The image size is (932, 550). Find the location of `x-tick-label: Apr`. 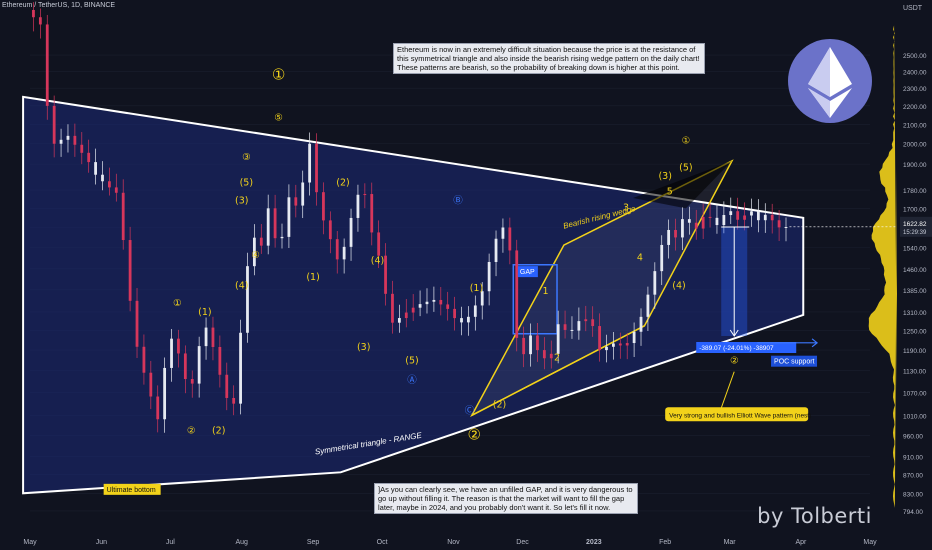

x-tick-label: Apr is located at coordinates (802, 542).